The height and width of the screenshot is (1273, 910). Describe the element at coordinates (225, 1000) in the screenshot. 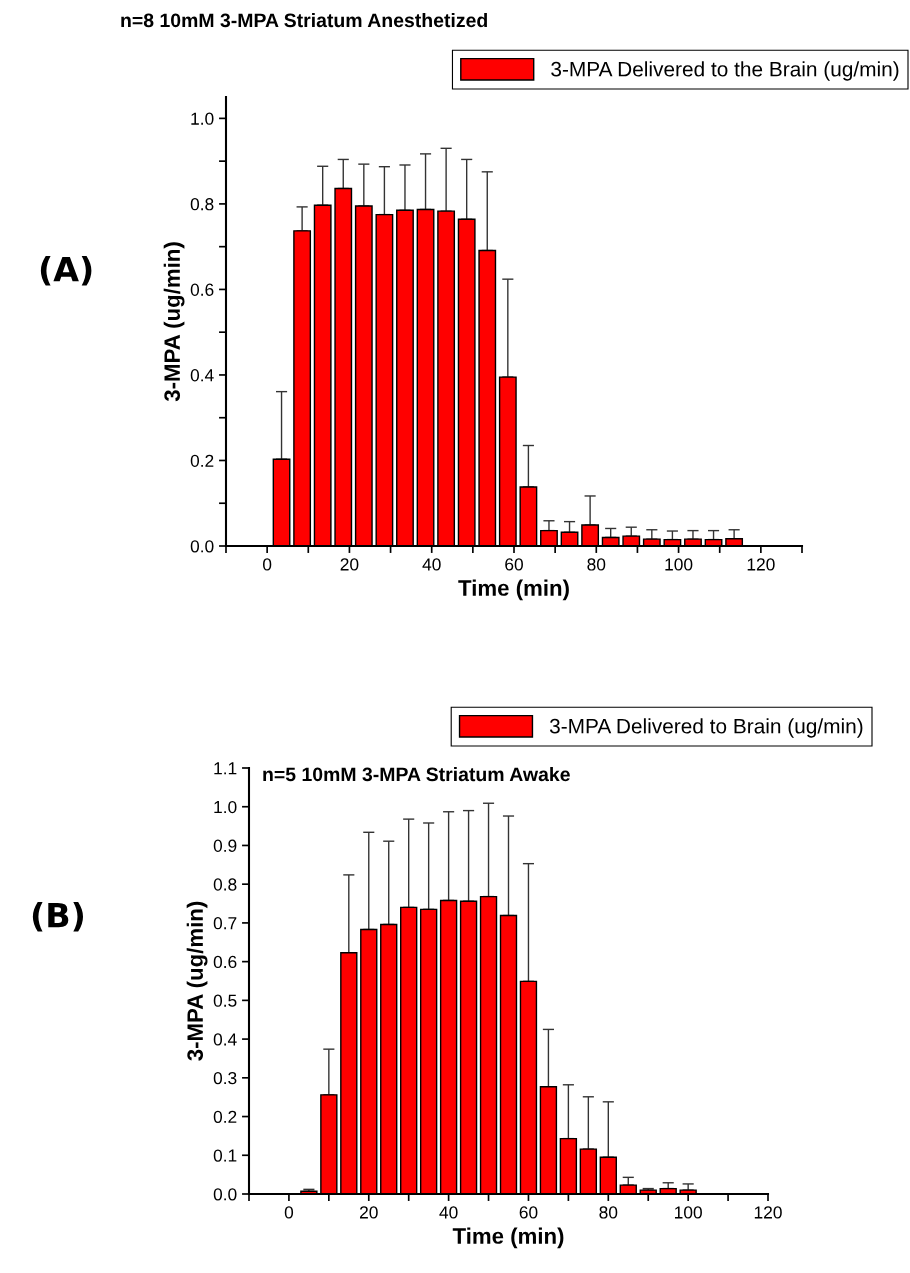

I see `y-tick-label: 0.5` at that location.